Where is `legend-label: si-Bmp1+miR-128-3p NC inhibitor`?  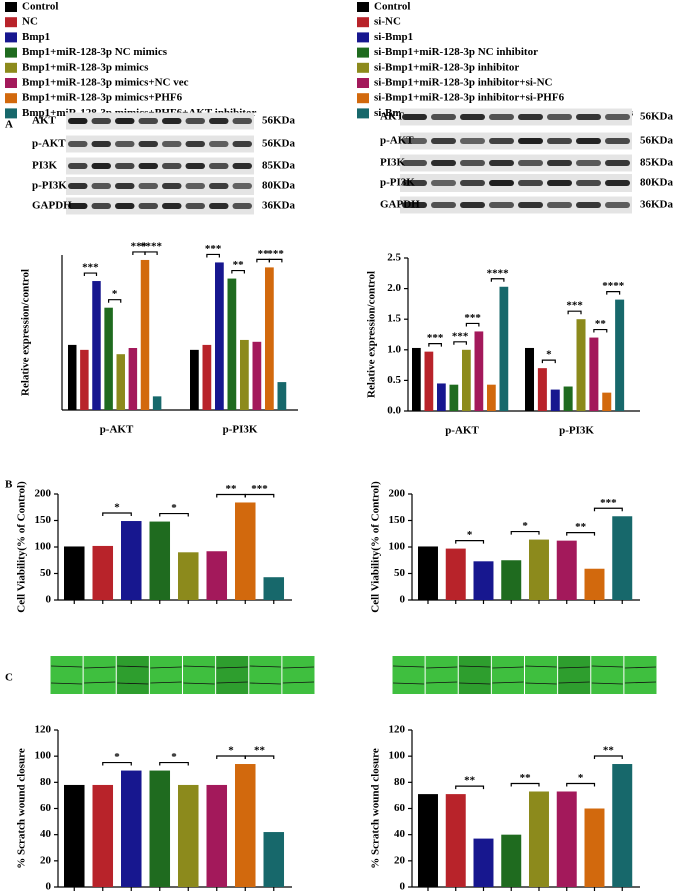 legend-label: si-Bmp1+miR-128-3p NC inhibitor is located at coordinates (456, 52).